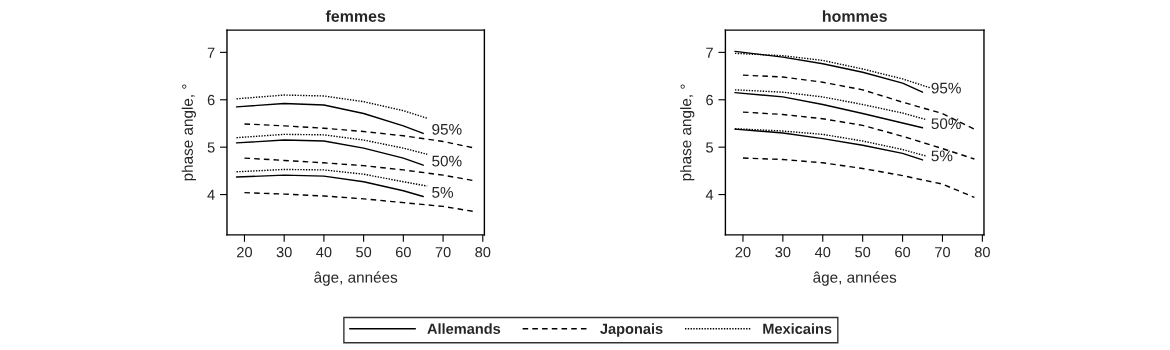  Describe the element at coordinates (854, 16) in the screenshot. I see `chart-title: hommes` at that location.